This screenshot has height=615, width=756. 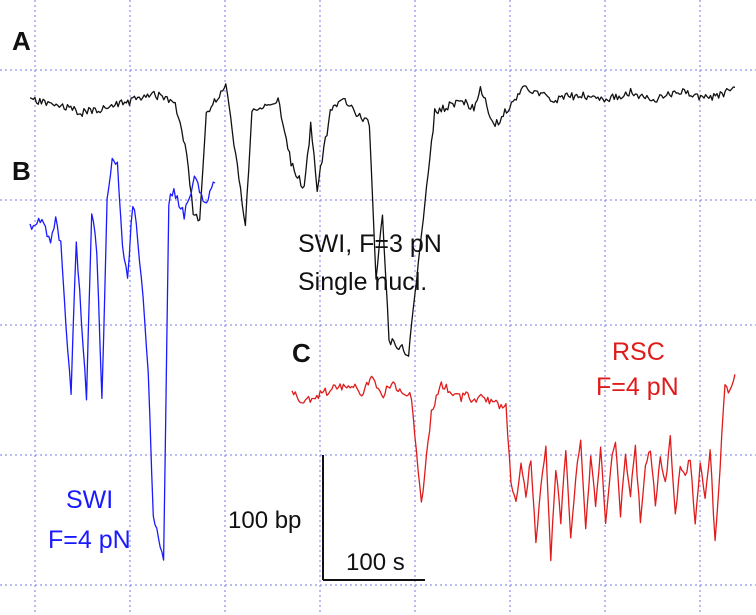 What do you see at coordinates (638, 352) in the screenshot?
I see `annotation-c-line1: RSC` at bounding box center [638, 352].